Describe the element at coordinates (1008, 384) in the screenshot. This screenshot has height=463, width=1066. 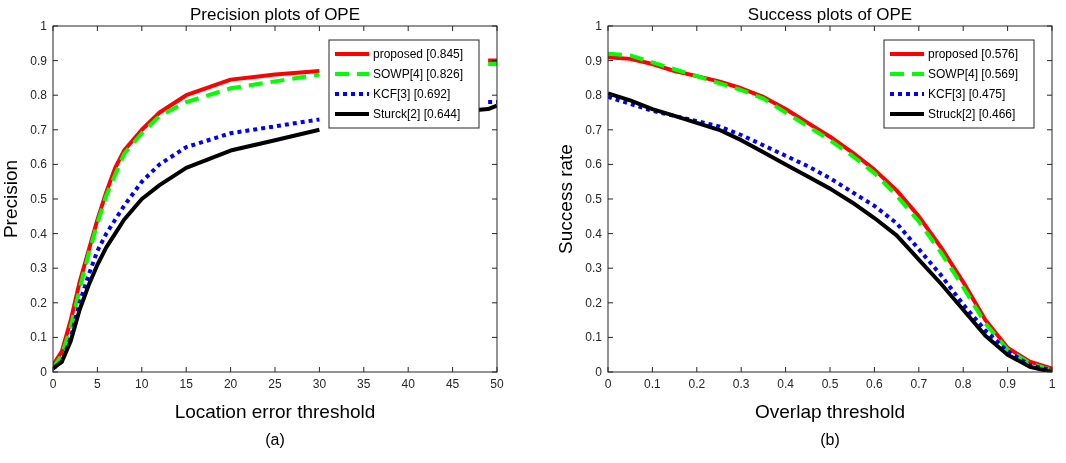
I see `x-tick-label: 0.9` at that location.